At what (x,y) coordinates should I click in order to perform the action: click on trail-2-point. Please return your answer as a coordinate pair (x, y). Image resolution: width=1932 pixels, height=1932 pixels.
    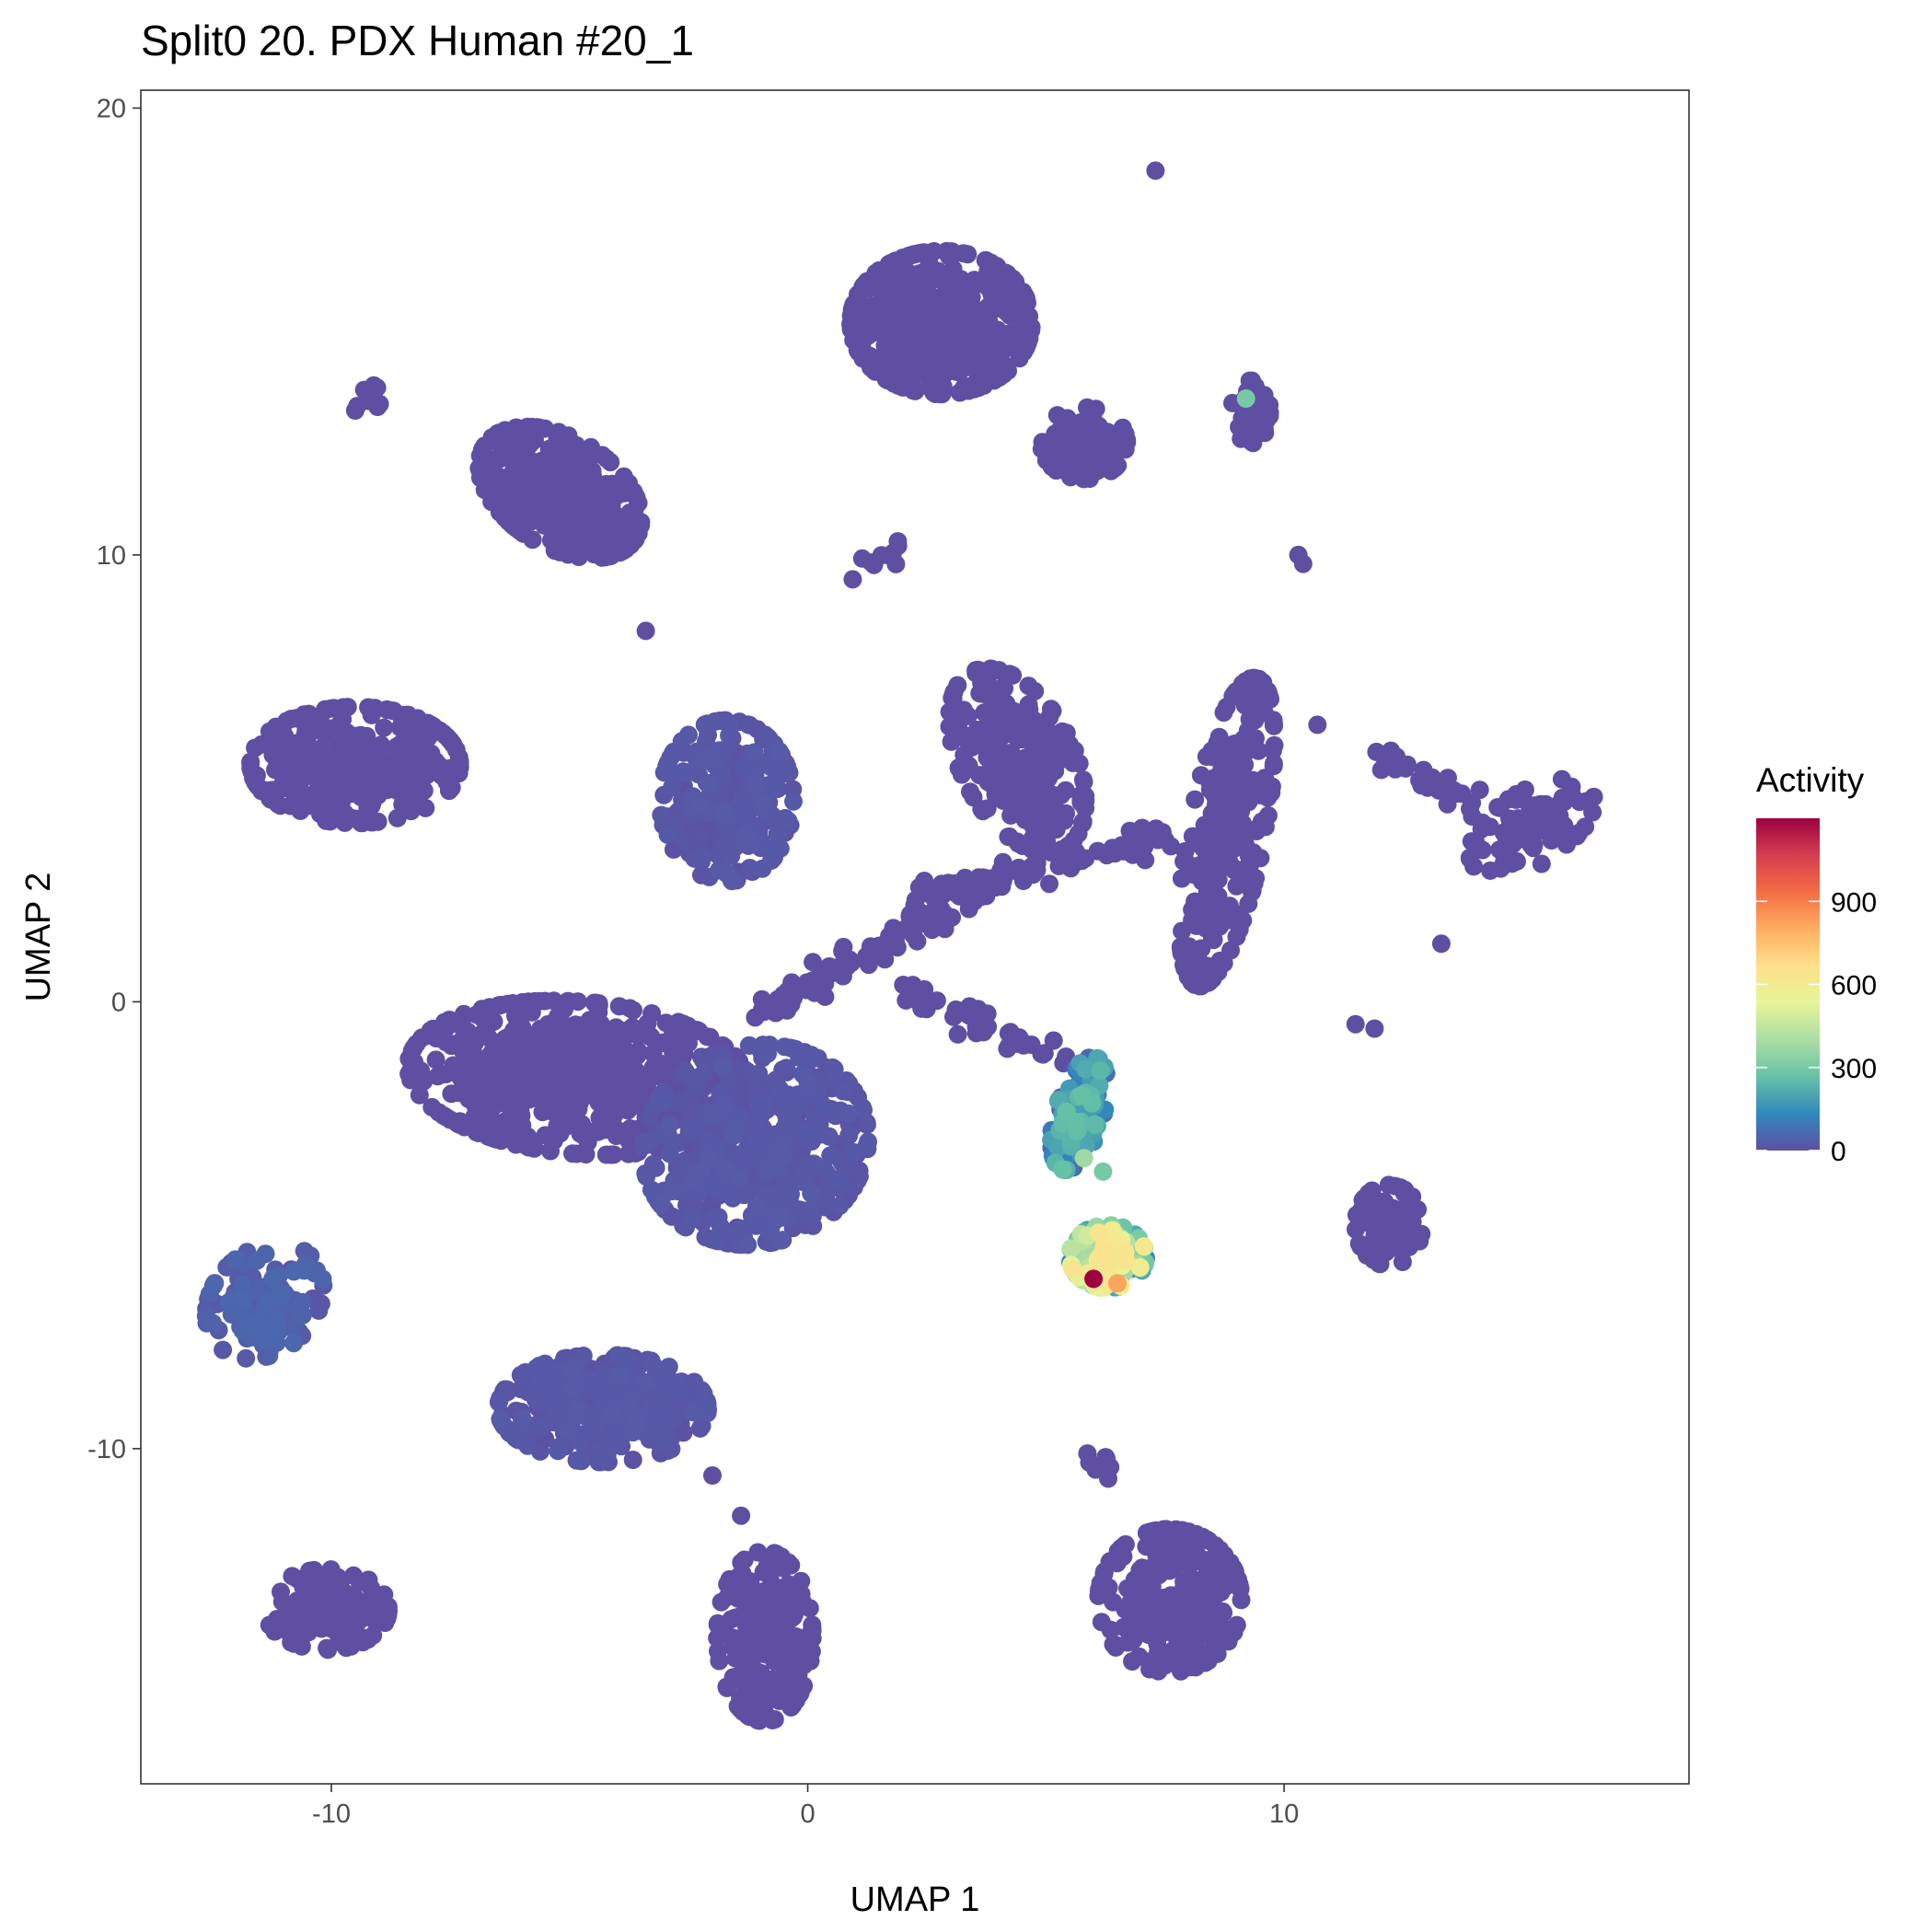
    Looking at the image, I should click on (1041, 1053).